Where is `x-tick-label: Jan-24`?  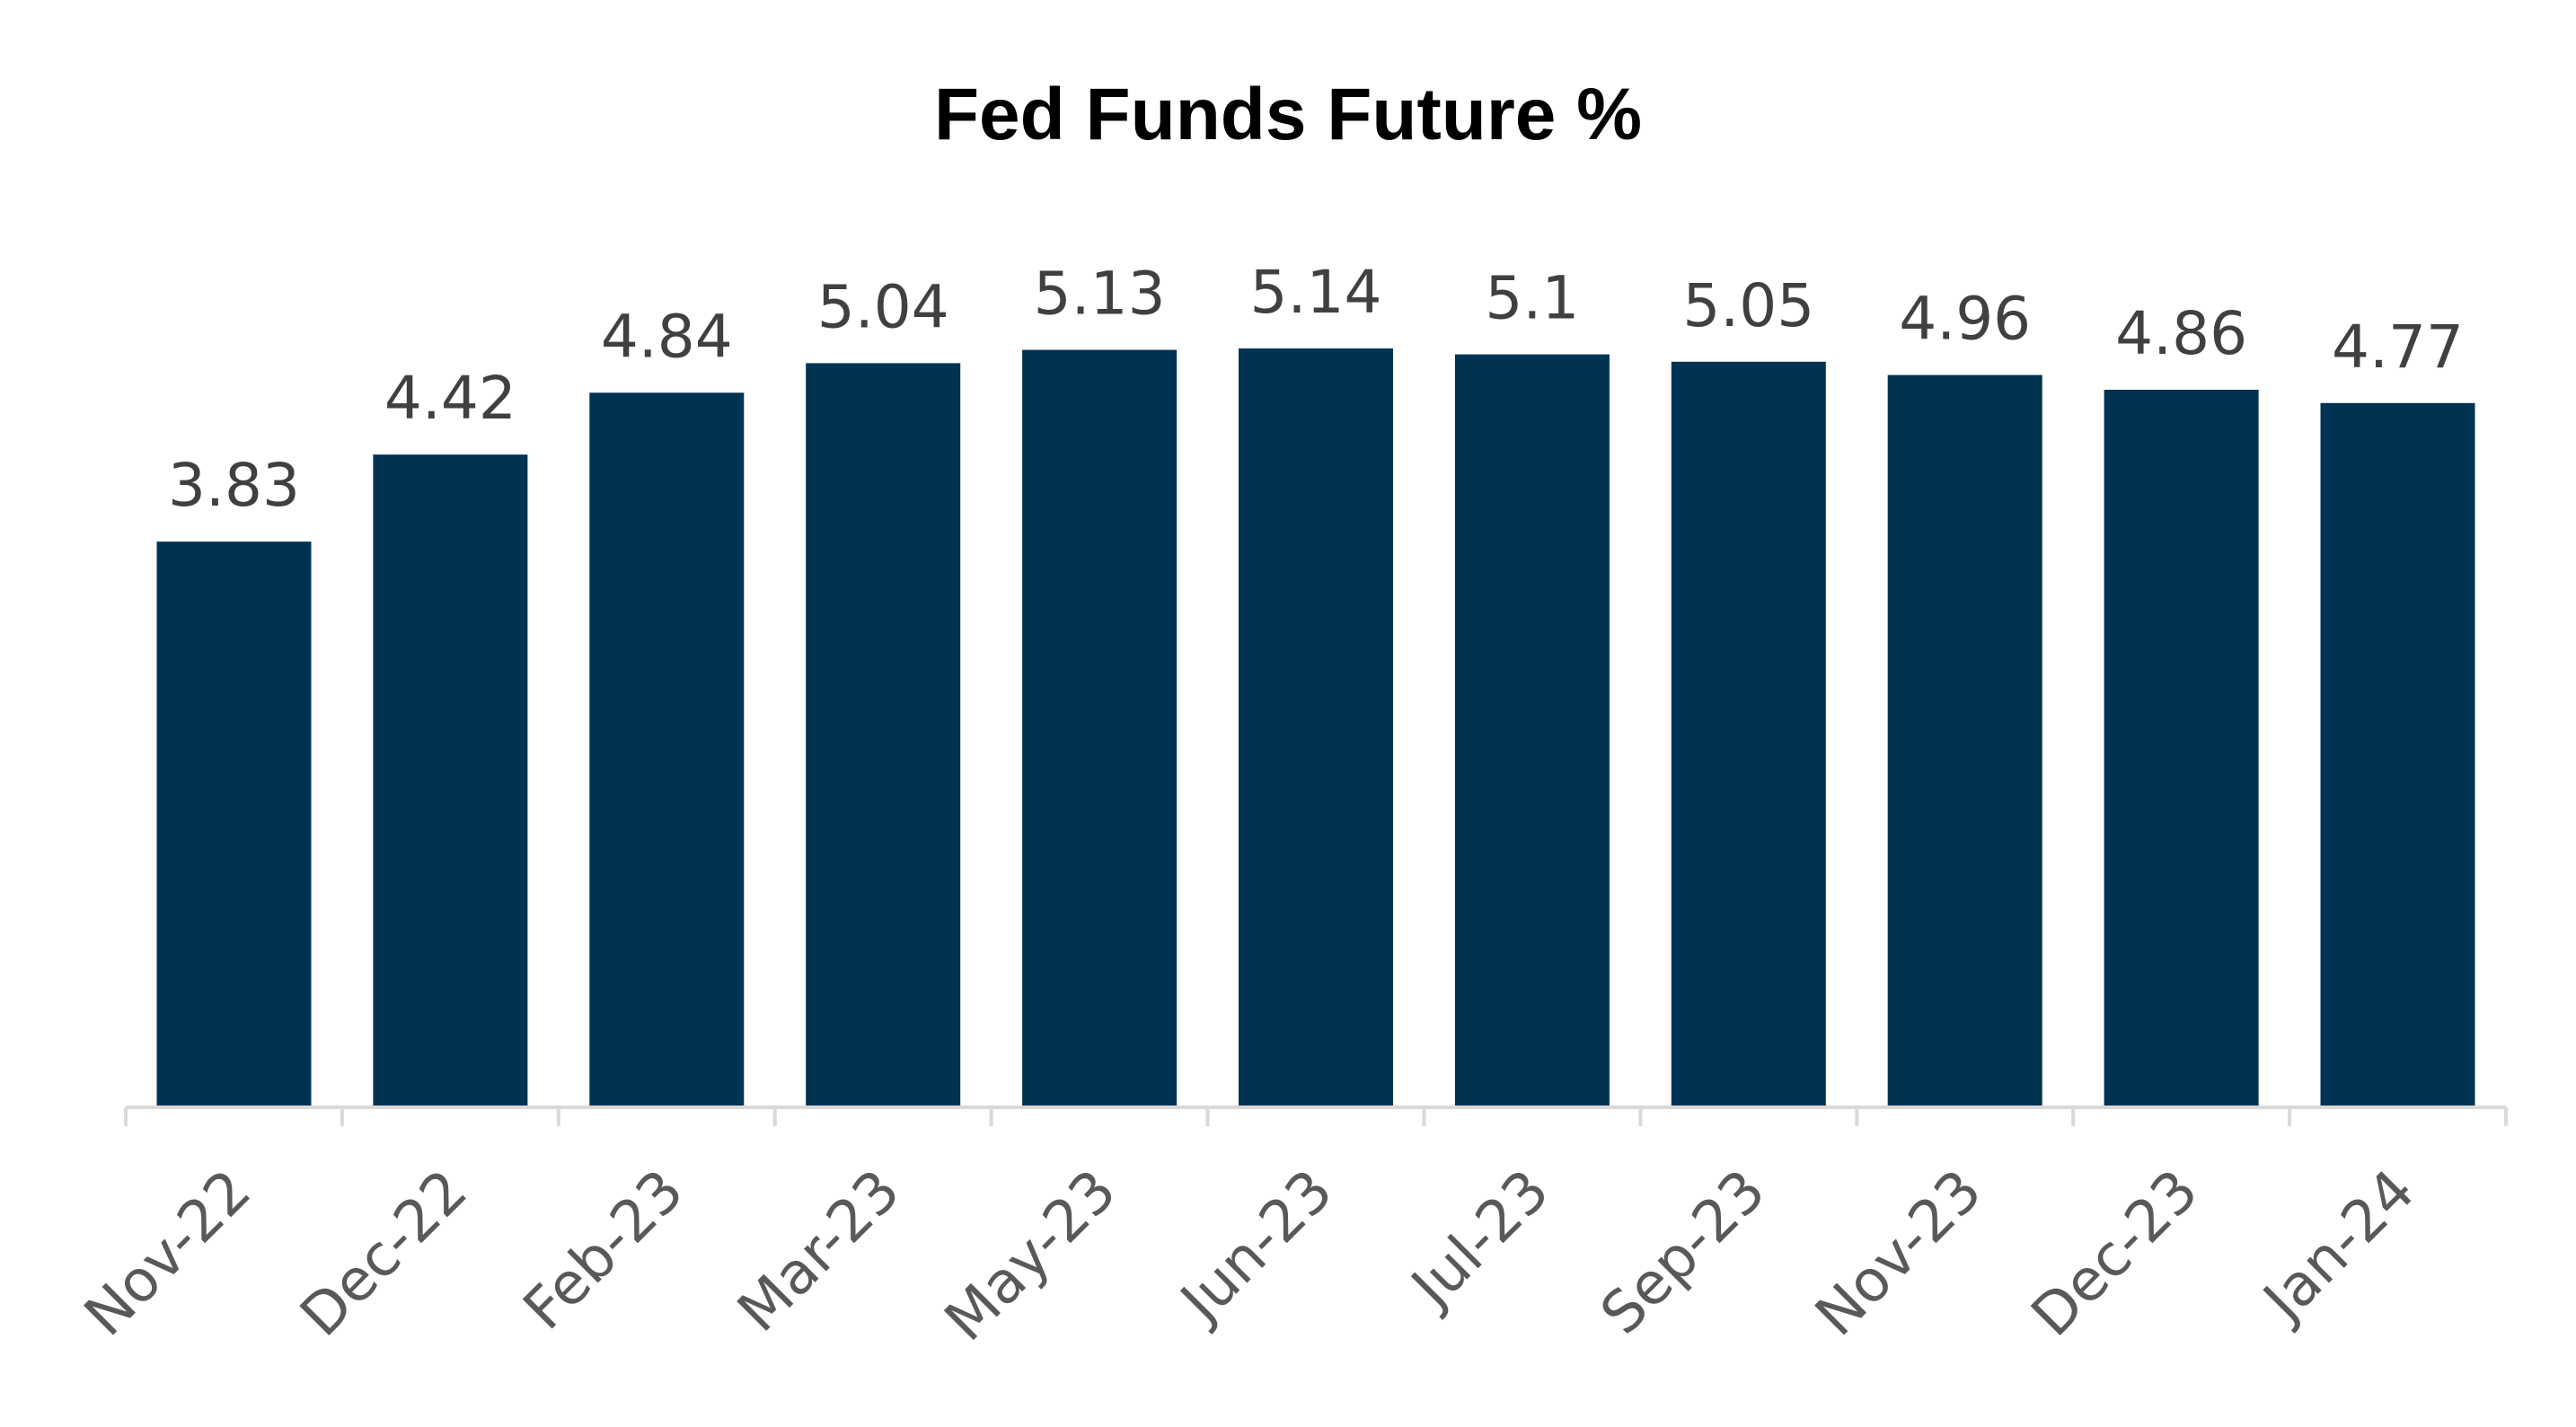
x-tick-label: Jan-24 is located at coordinates (2338, 1247).